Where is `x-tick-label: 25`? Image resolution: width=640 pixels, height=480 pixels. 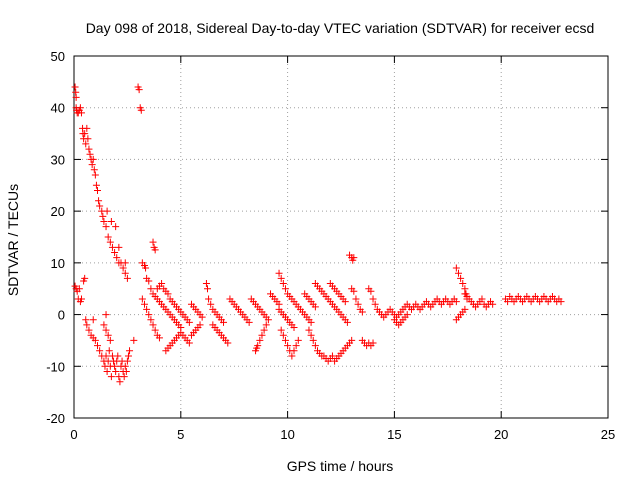 x-tick-label: 25 is located at coordinates (608, 434).